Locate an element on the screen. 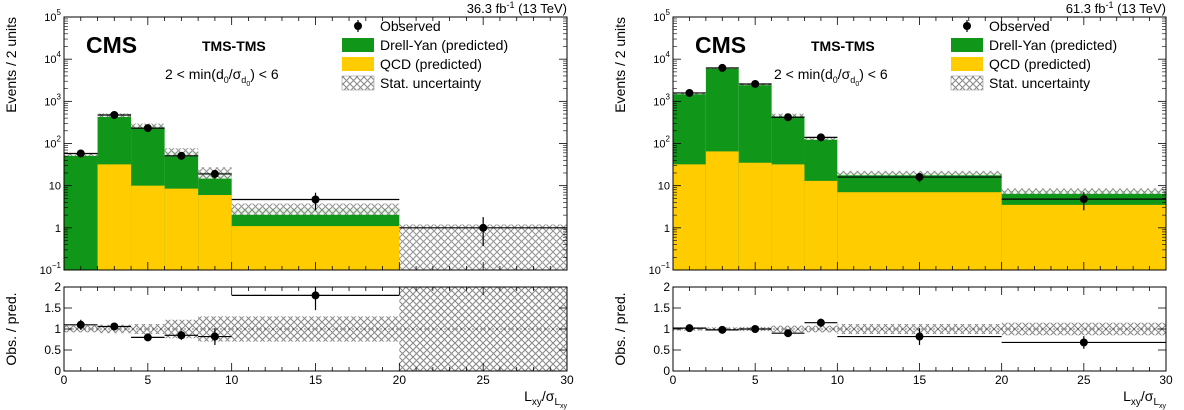 The height and width of the screenshot is (410, 1184). text-part: −1 is located at coordinates (57, 265).